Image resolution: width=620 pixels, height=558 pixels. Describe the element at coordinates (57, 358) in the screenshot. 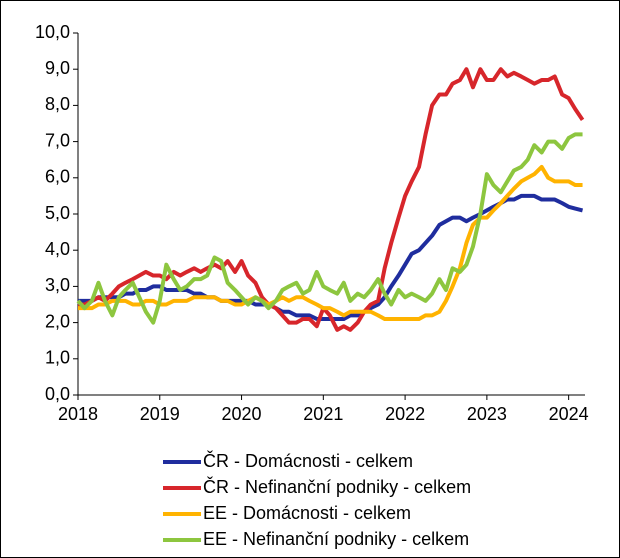

I see `y-tick-label: 1,0` at that location.